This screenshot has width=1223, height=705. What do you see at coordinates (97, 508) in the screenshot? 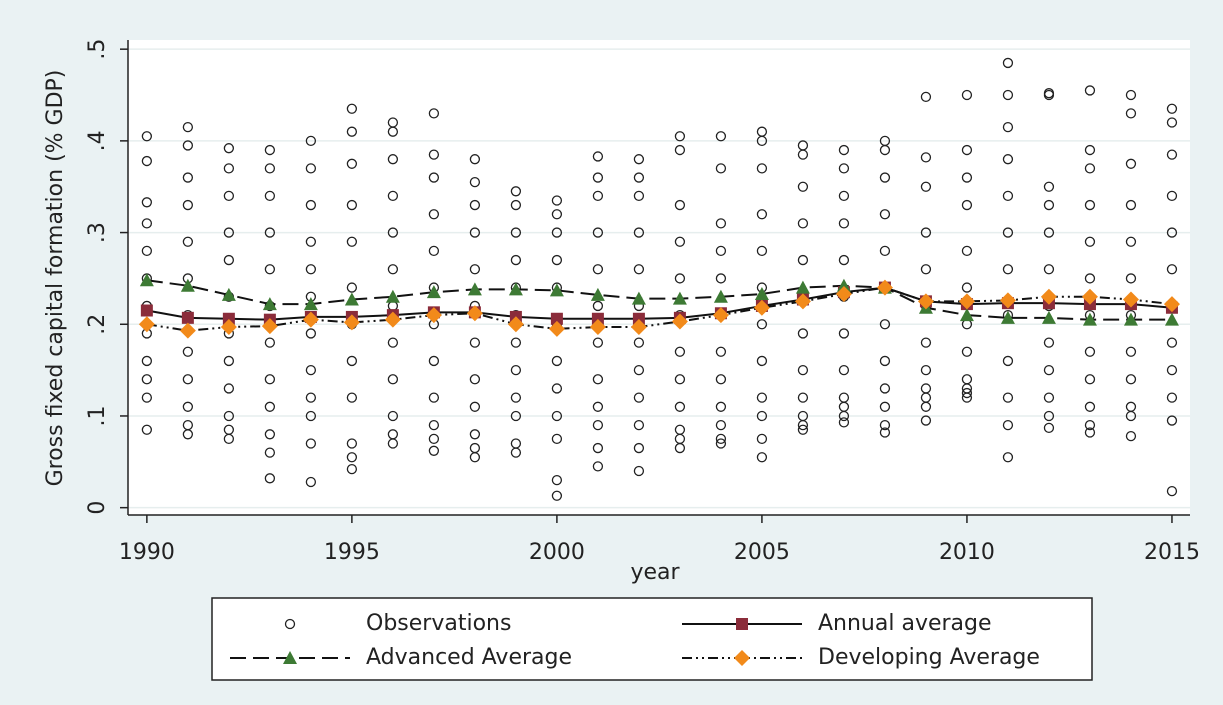
I see `y-tick-label: 0` at bounding box center [97, 508].